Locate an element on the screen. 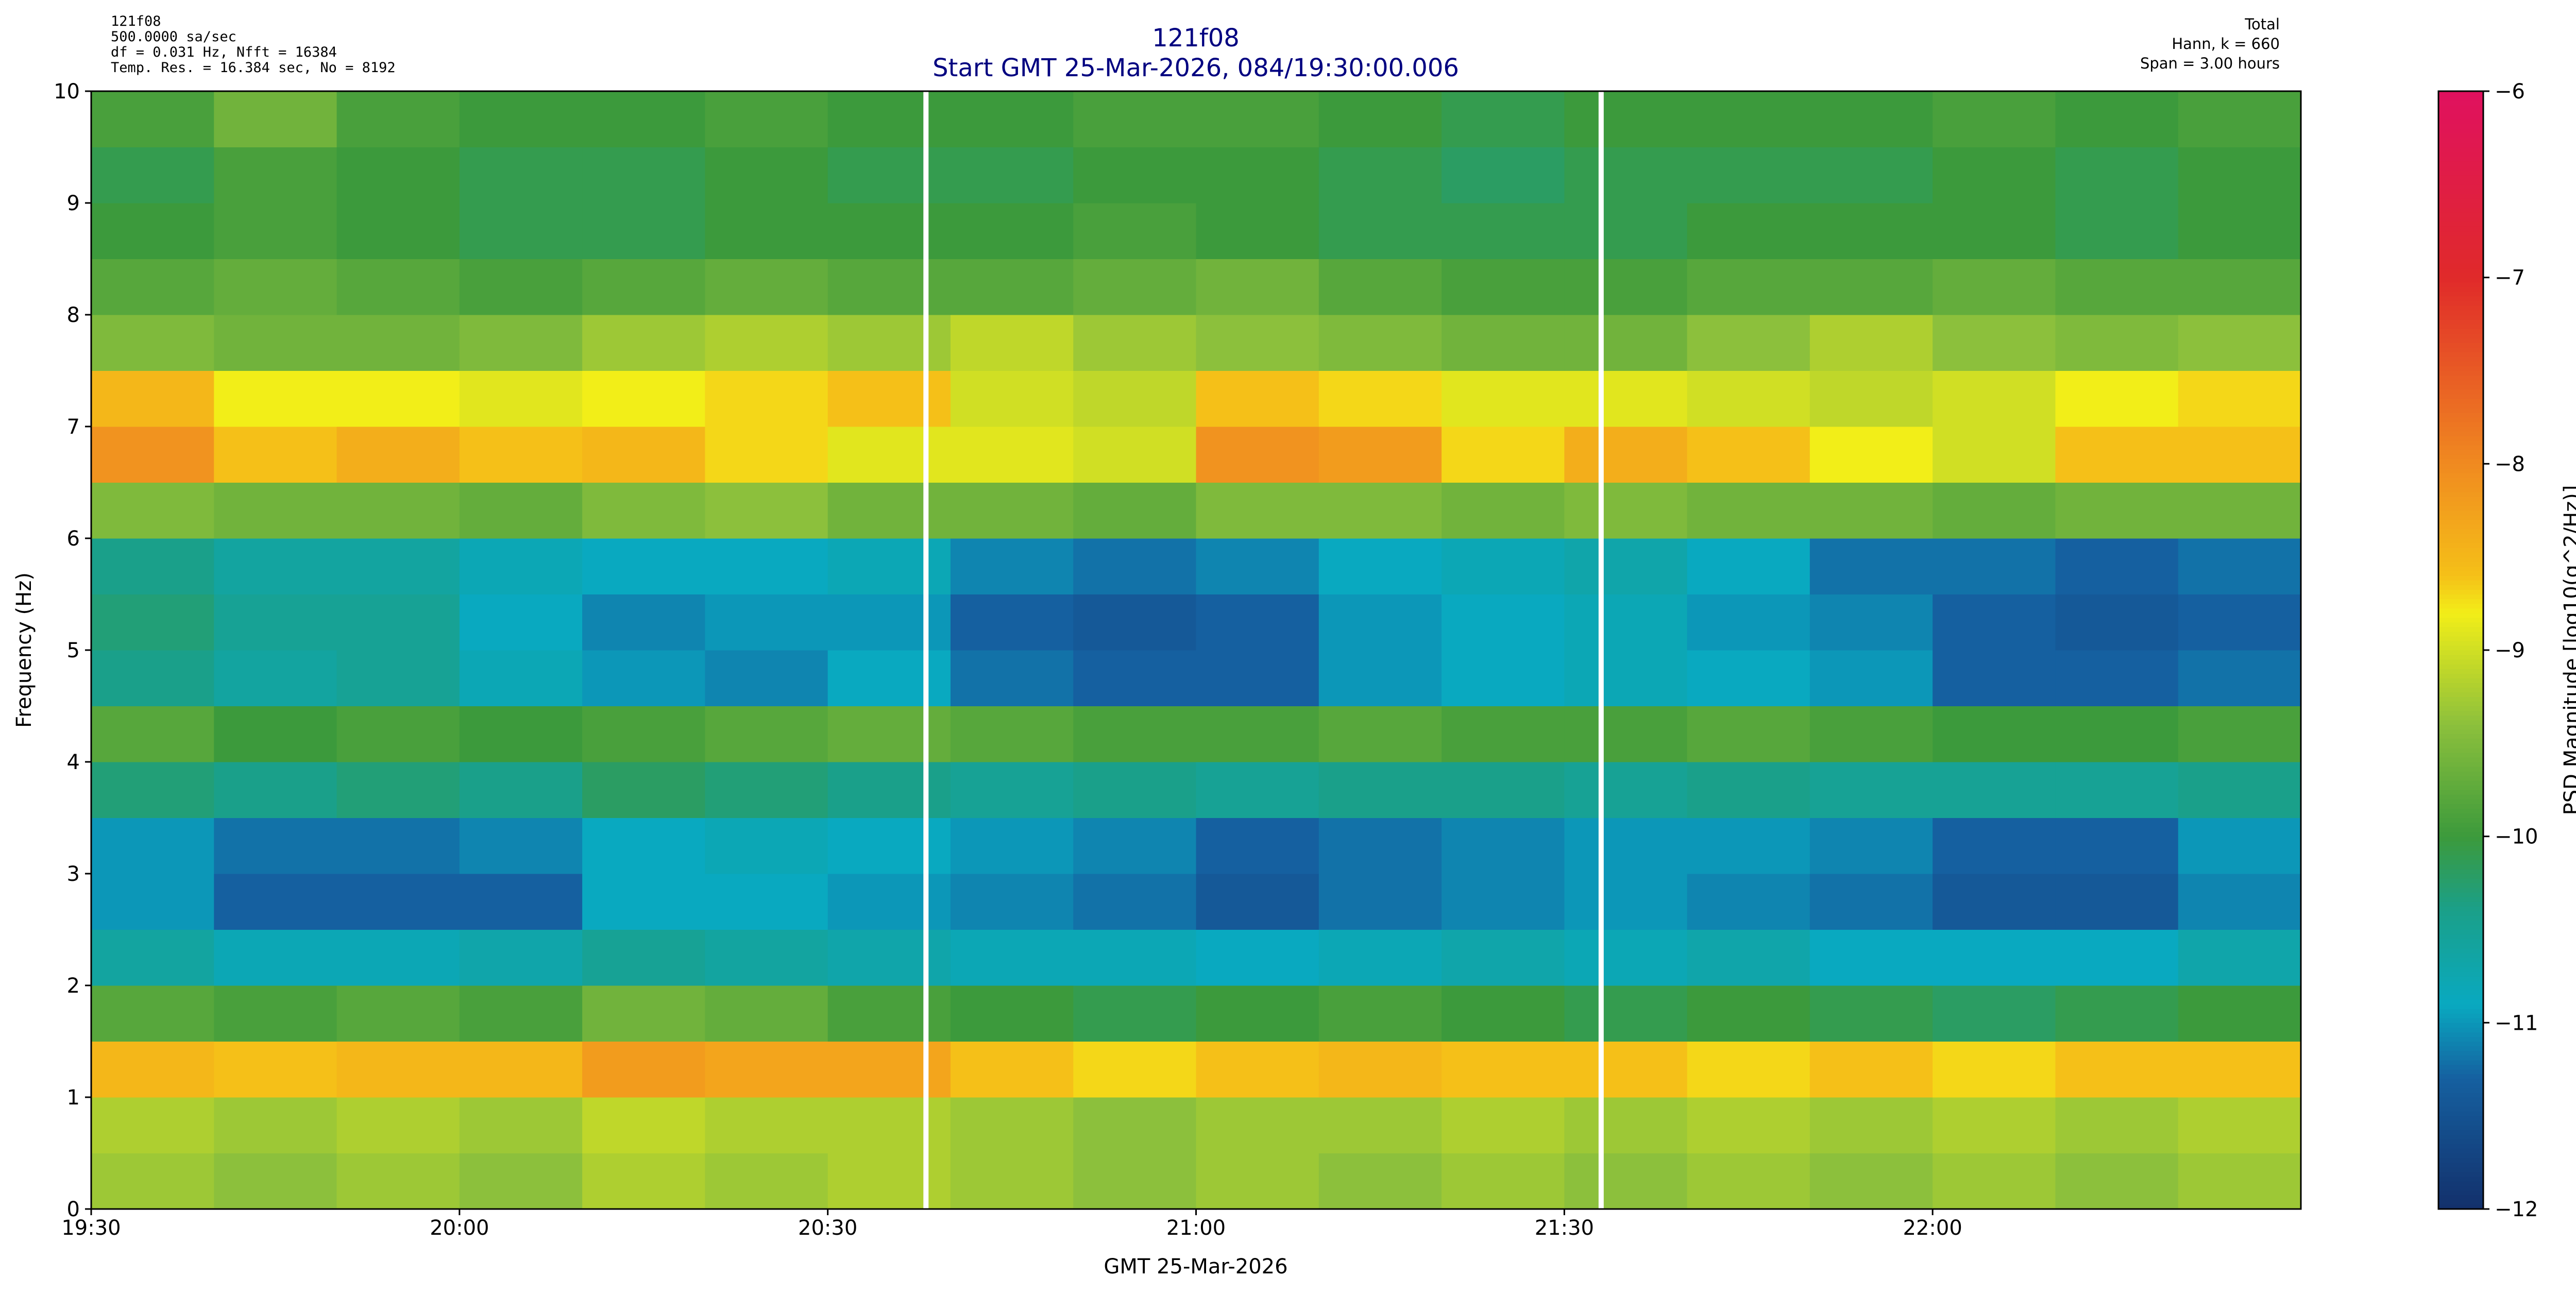  y-axis-label: Frequency (Hz) is located at coordinates (24, 650).